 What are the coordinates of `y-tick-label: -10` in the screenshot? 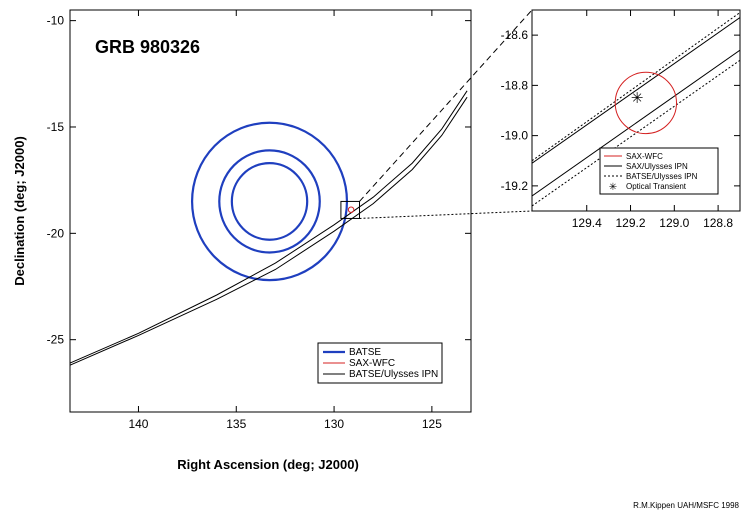 It's located at (56, 21).